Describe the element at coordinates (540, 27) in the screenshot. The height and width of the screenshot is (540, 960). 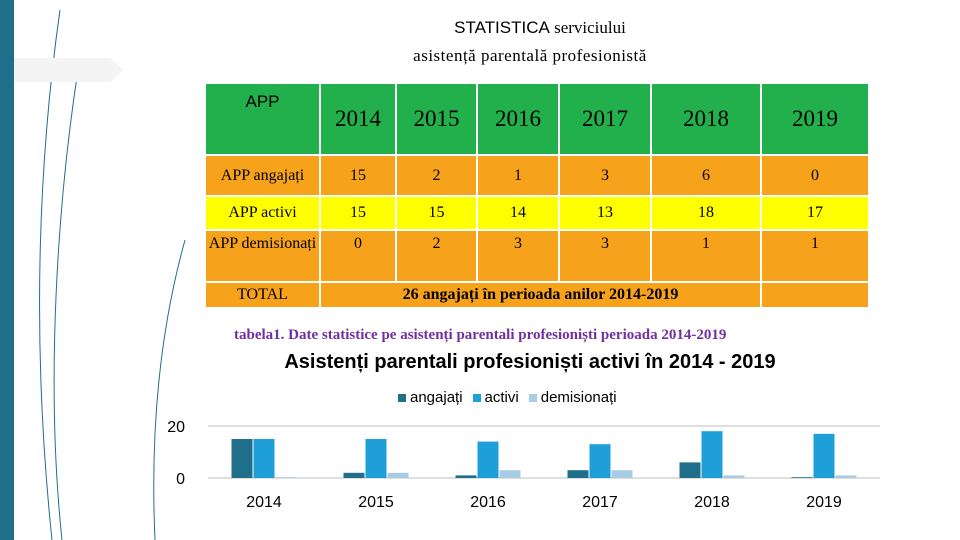
I see `page-title: STATISTICA serviciului` at that location.